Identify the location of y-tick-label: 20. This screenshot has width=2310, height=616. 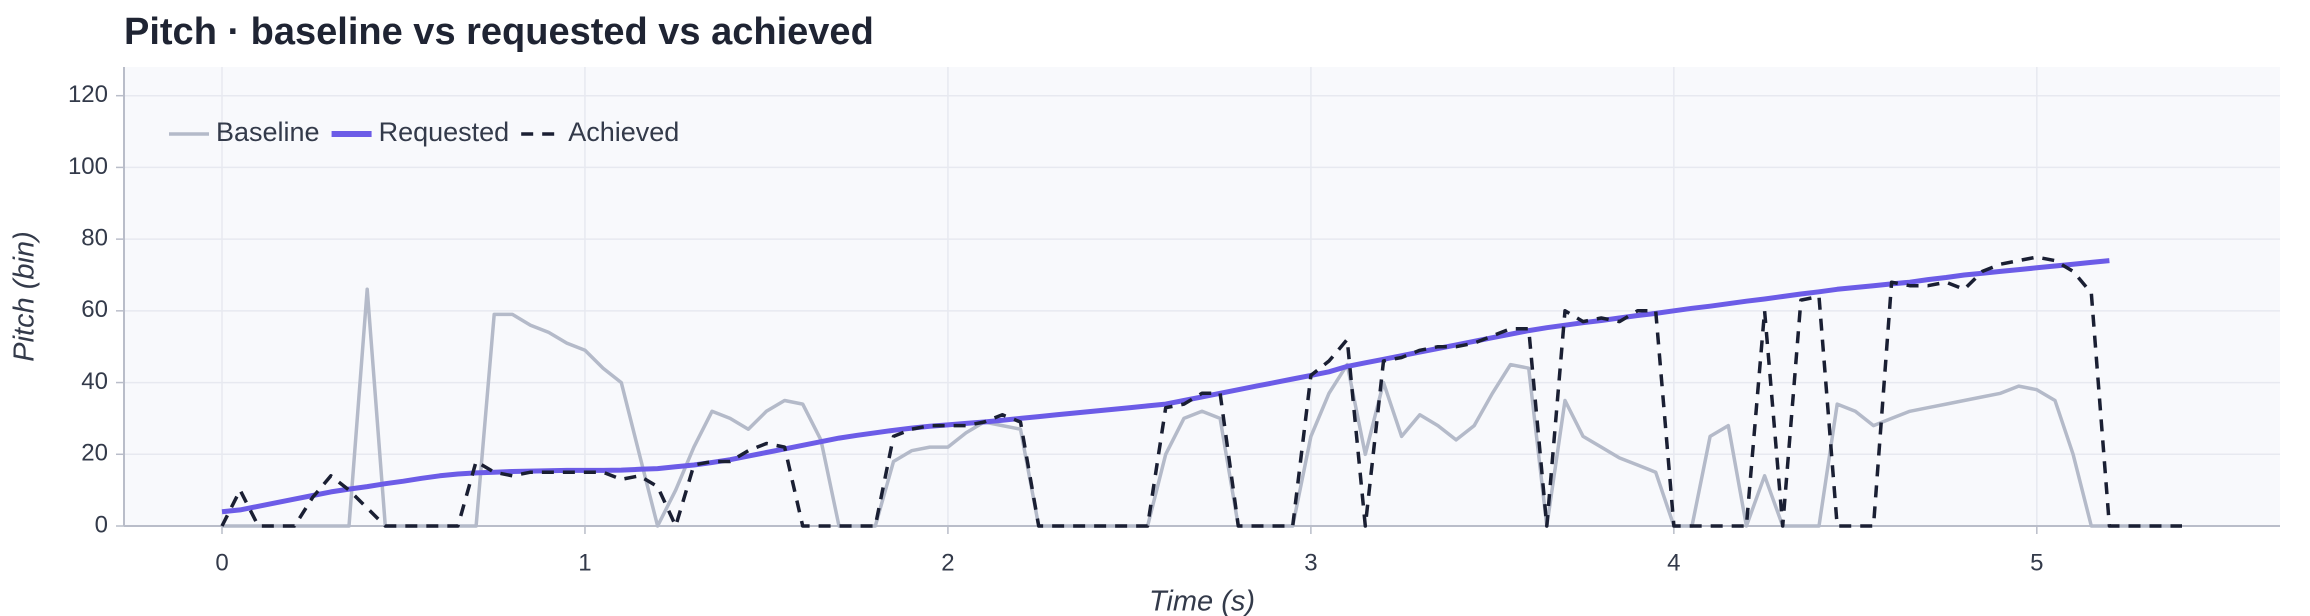
(94, 453).